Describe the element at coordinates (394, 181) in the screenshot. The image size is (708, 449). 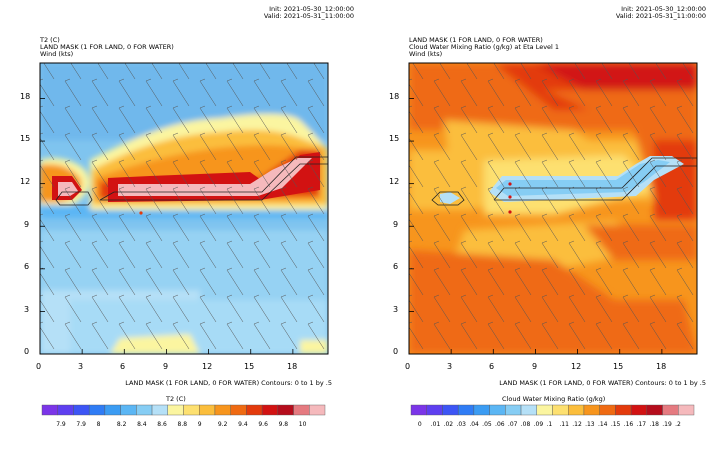
I see `y-tick-12: 12` at that location.